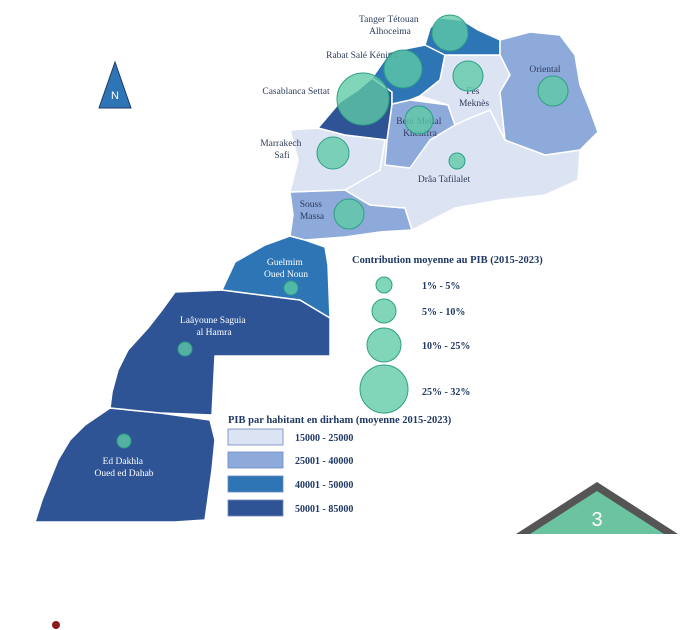 Image resolution: width=693 pixels, height=630 pixels. I want to click on label-oriental-line1: Oriental, so click(544, 70).